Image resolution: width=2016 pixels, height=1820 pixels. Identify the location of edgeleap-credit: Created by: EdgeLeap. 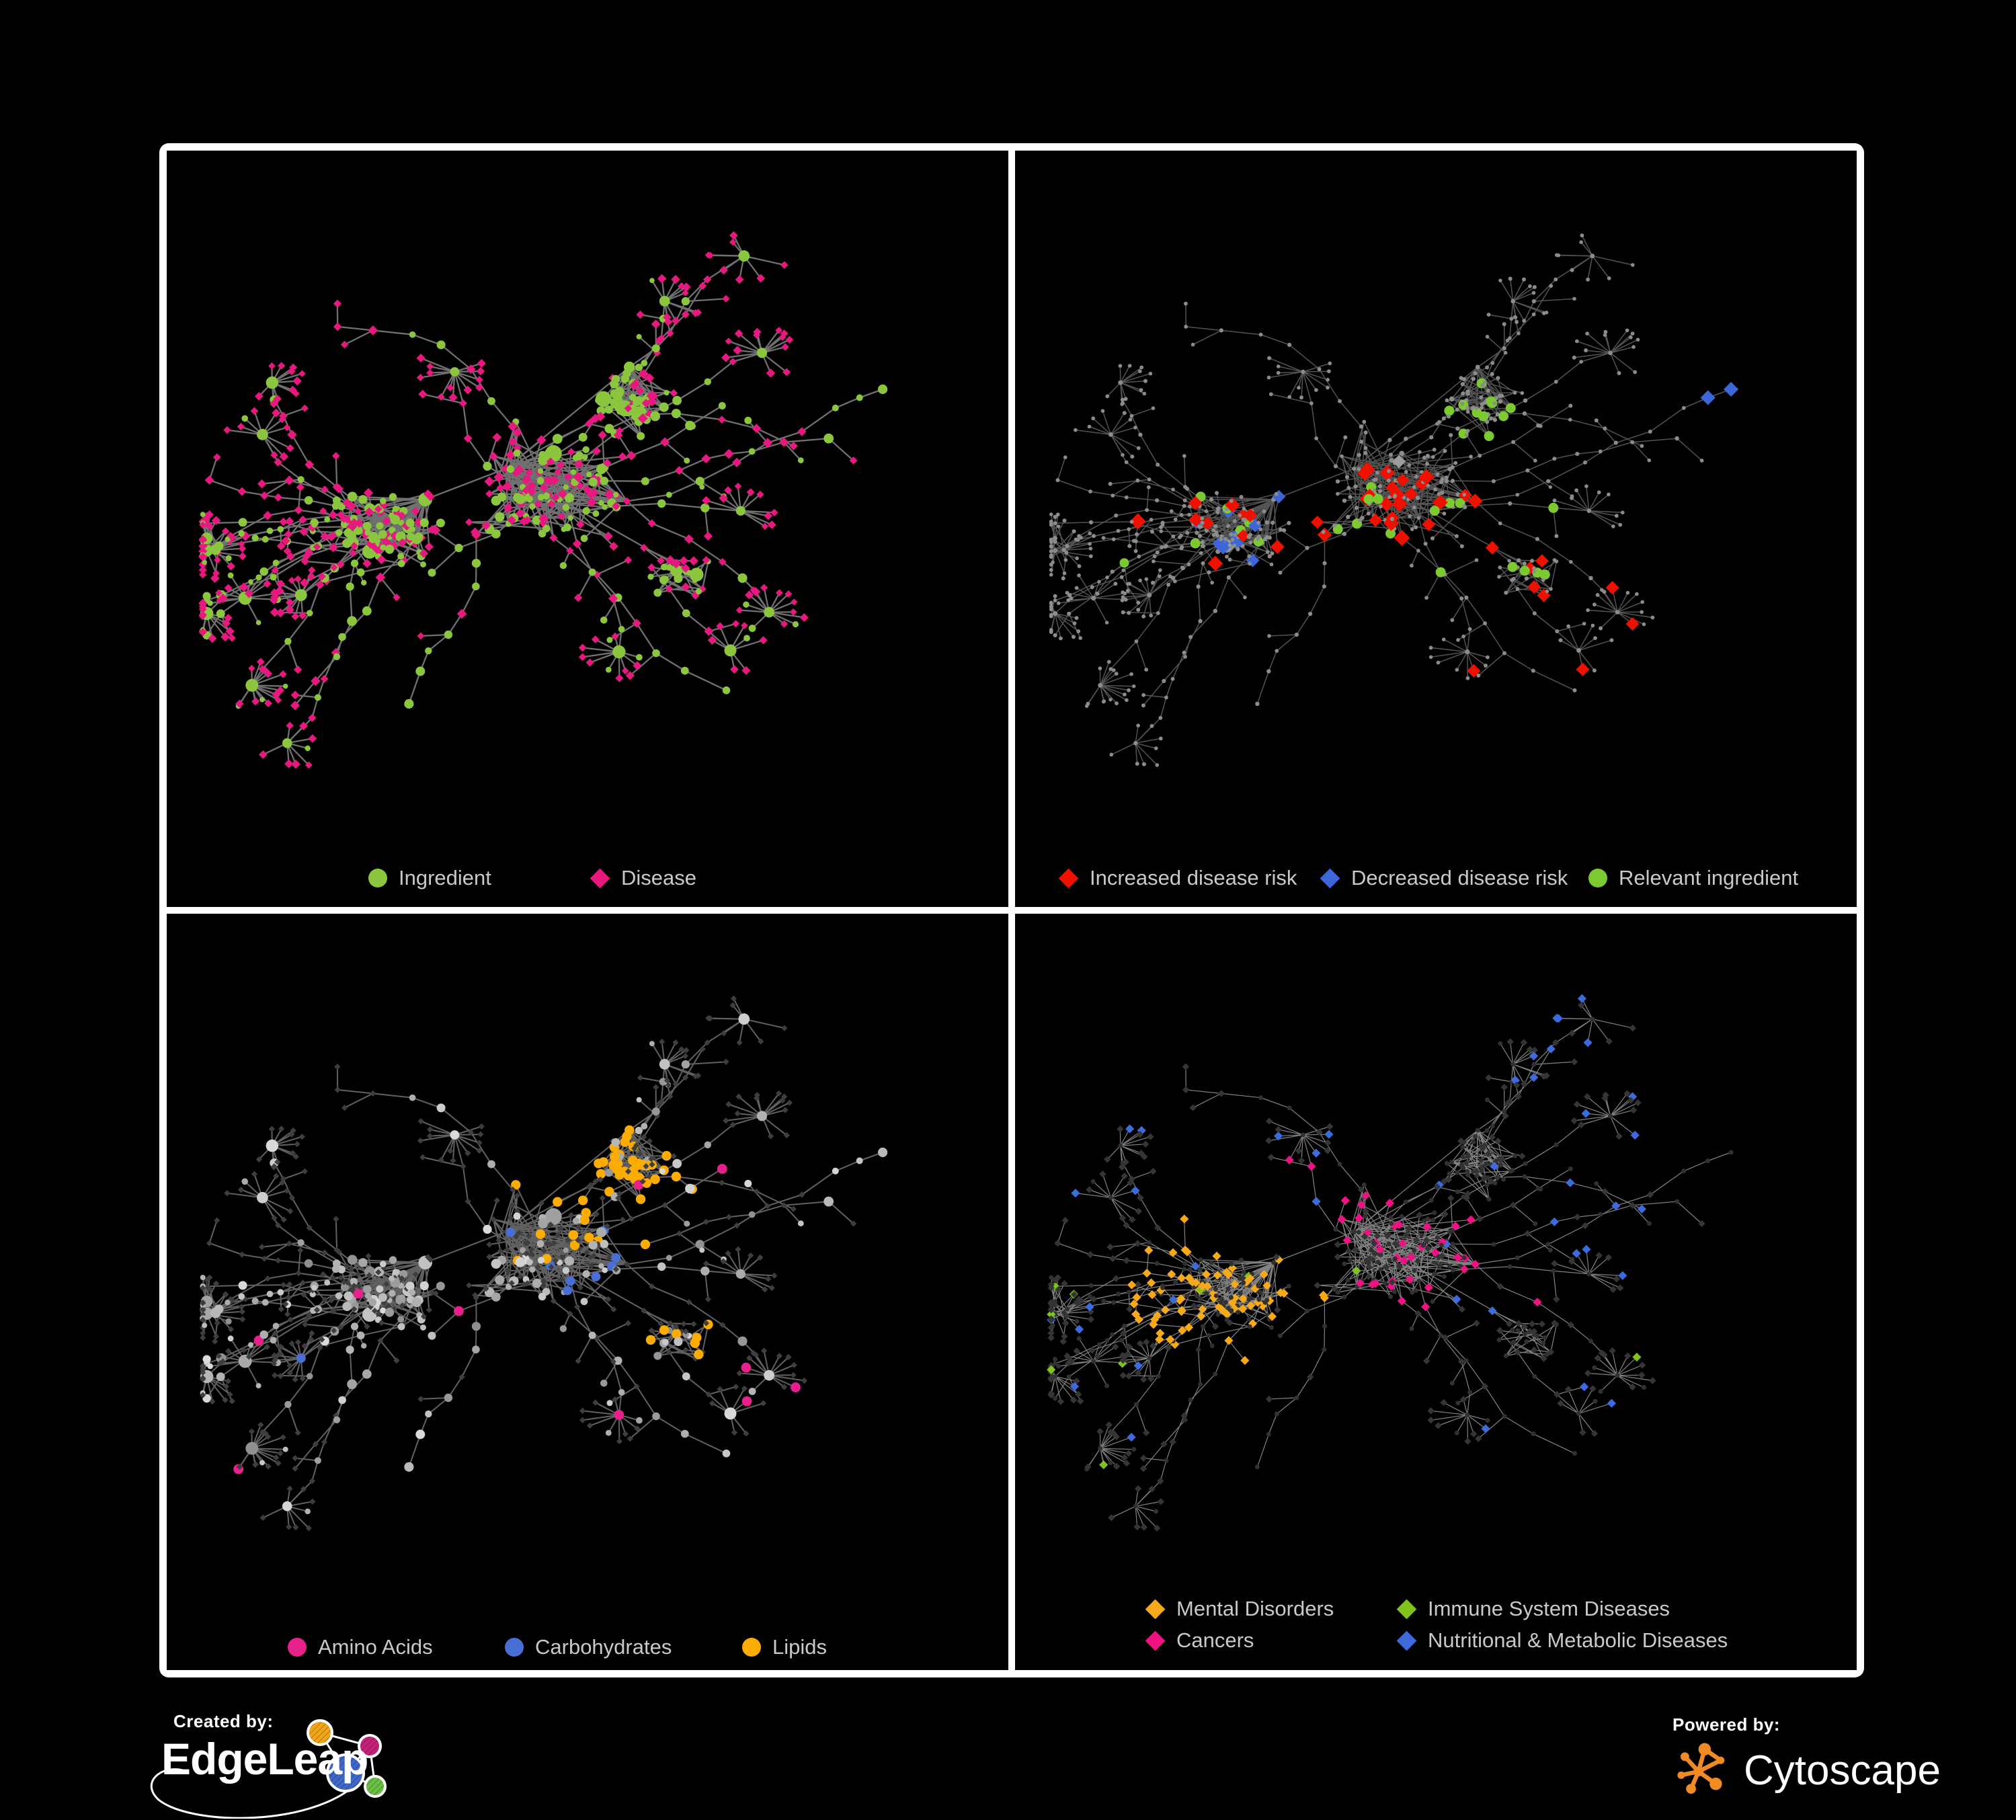
(275, 1765).